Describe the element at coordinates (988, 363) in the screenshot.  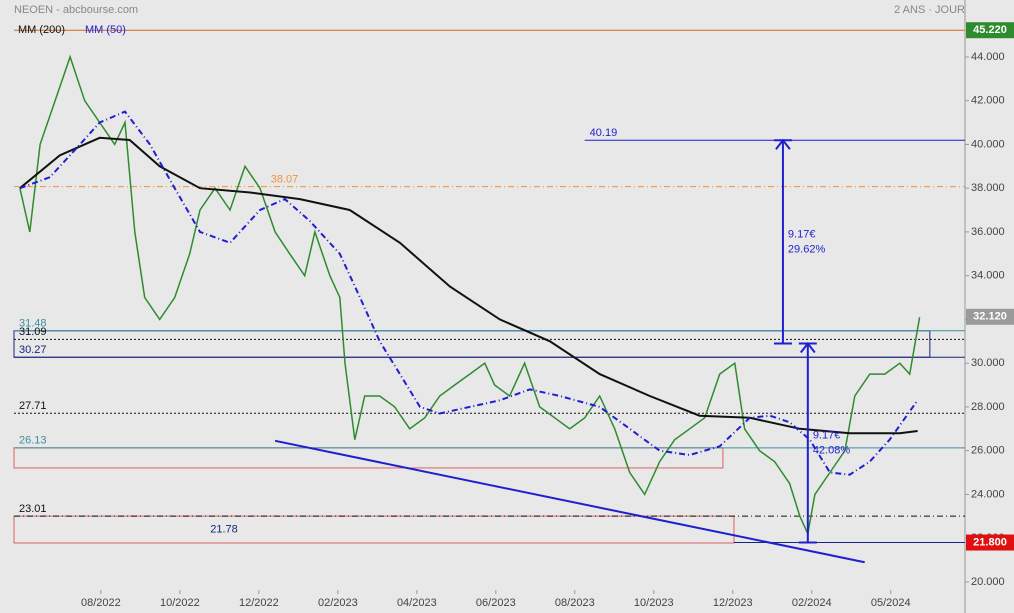
I see `y-tick-label: 30.000` at that location.